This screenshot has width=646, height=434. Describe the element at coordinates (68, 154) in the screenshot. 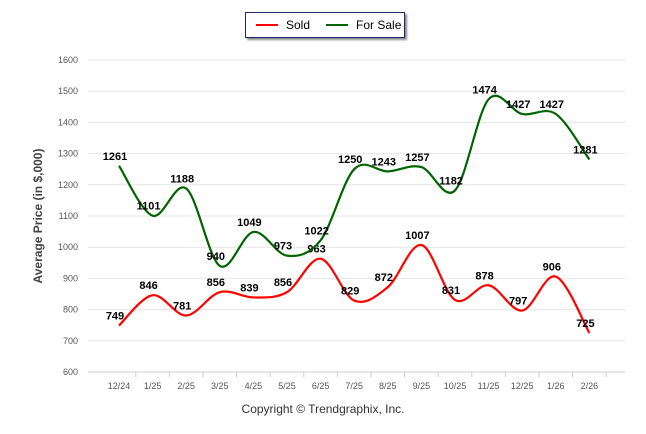

I see `y-tick-label: 1300` at that location.